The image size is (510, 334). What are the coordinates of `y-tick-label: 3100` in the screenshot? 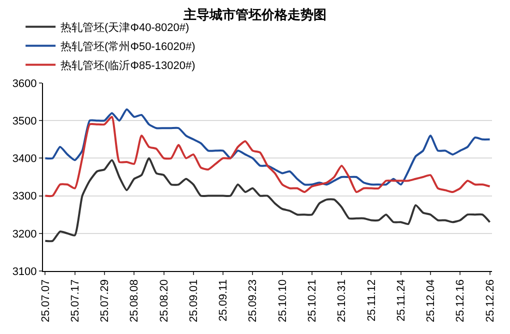 It's located at (24, 272).